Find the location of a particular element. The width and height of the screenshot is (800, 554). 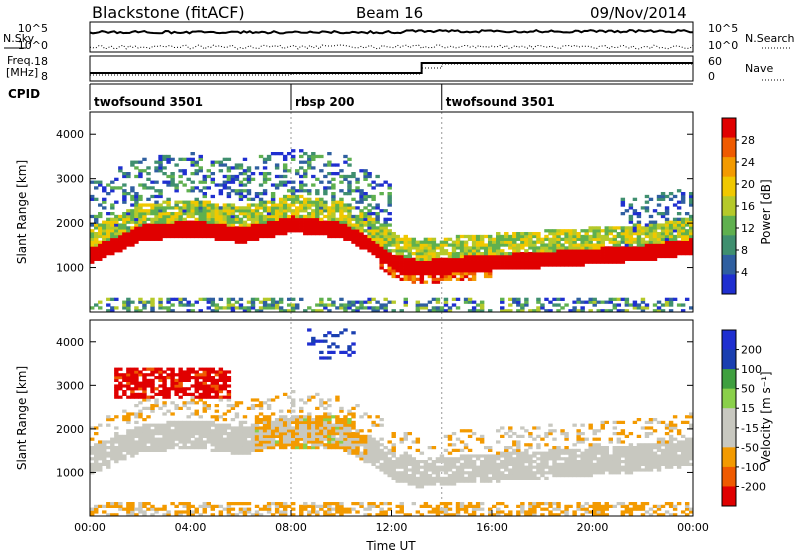

y-tick-label: 1000 is located at coordinates (70, 268).